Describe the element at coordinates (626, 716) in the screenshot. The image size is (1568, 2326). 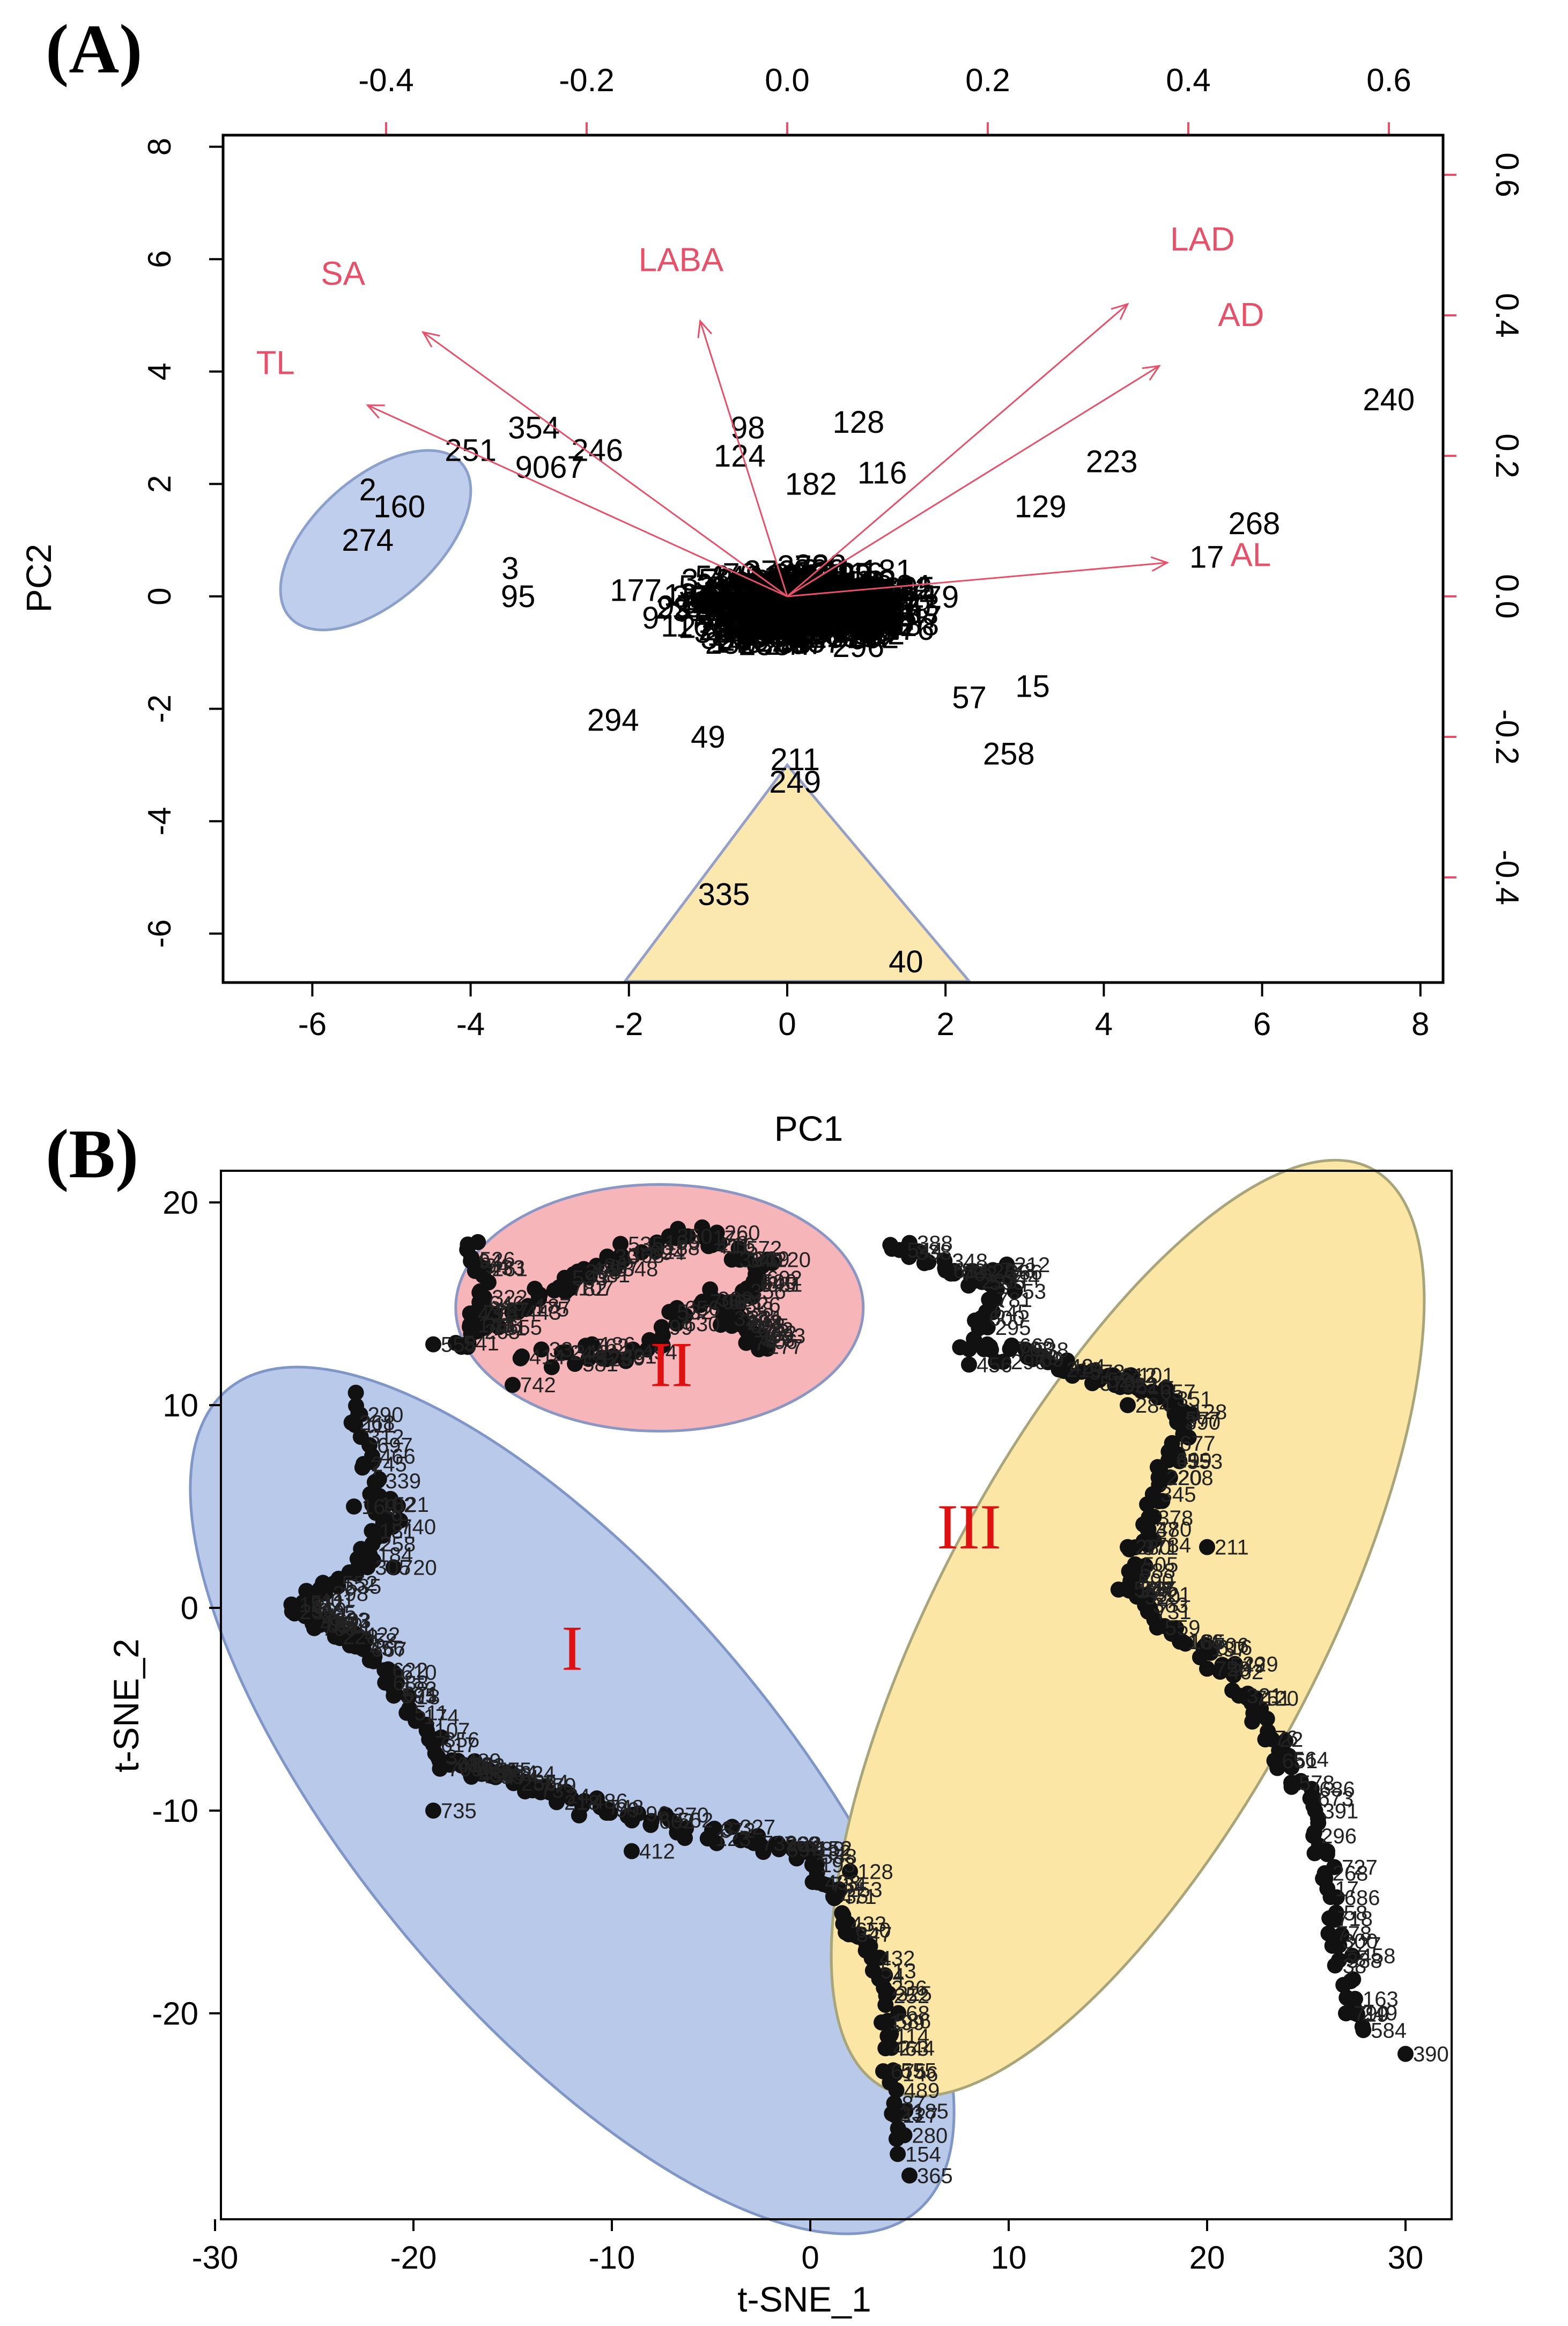
I see `panel-a-group-shapes` at that location.